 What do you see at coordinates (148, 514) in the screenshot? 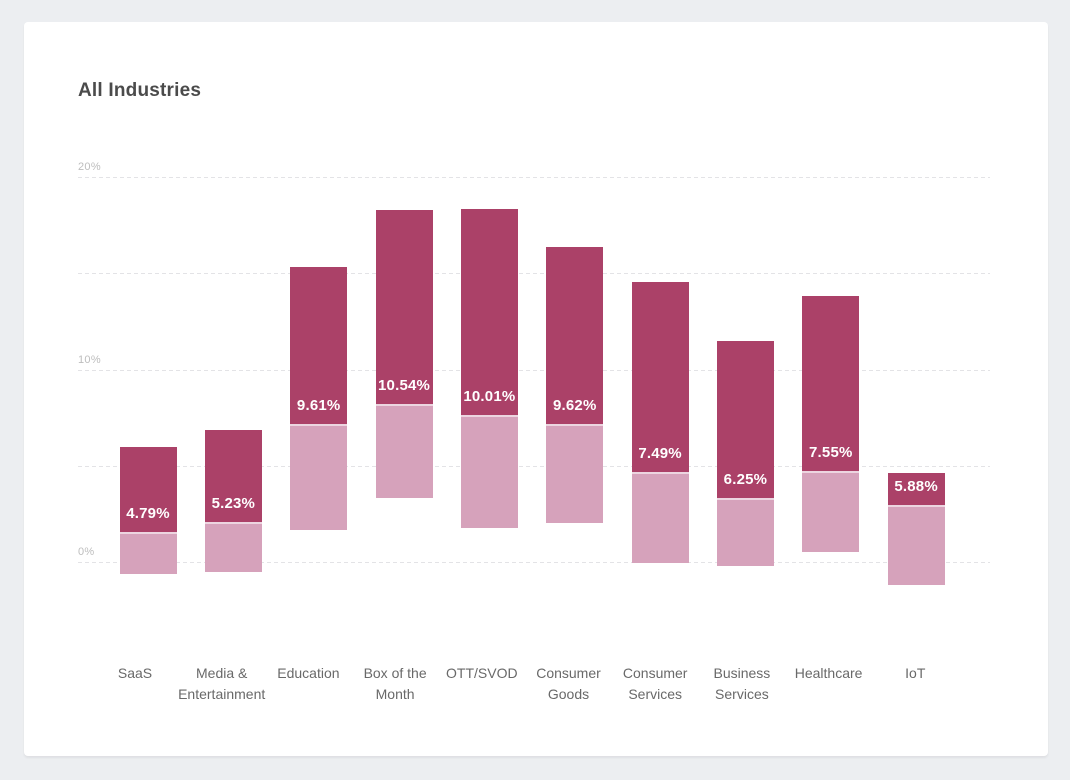
I see `bar-value-label: 4.79%` at bounding box center [148, 514].